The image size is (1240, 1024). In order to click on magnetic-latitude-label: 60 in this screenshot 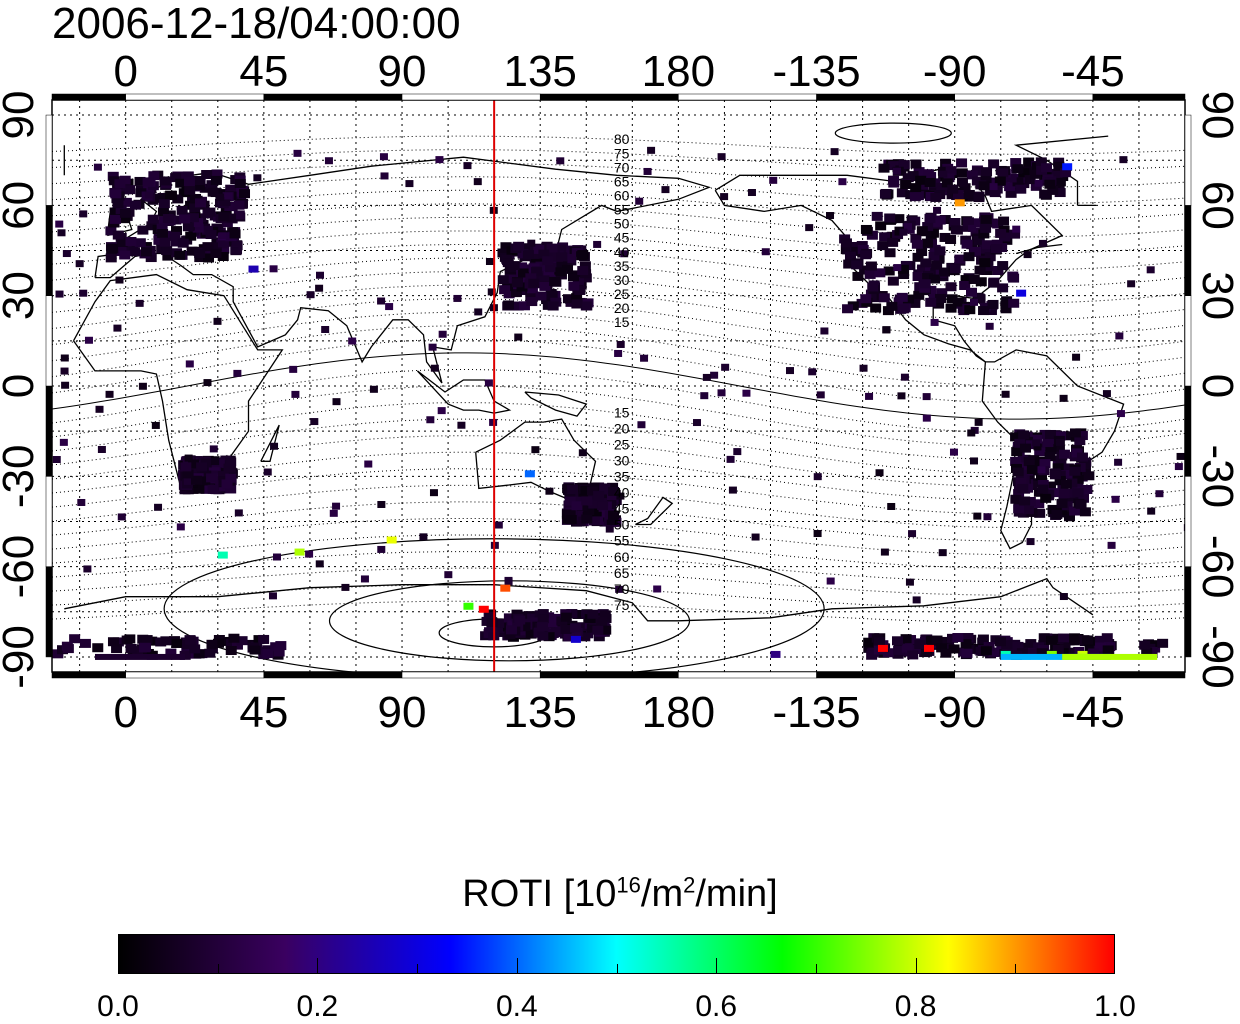, I will do `click(622, 557)`.